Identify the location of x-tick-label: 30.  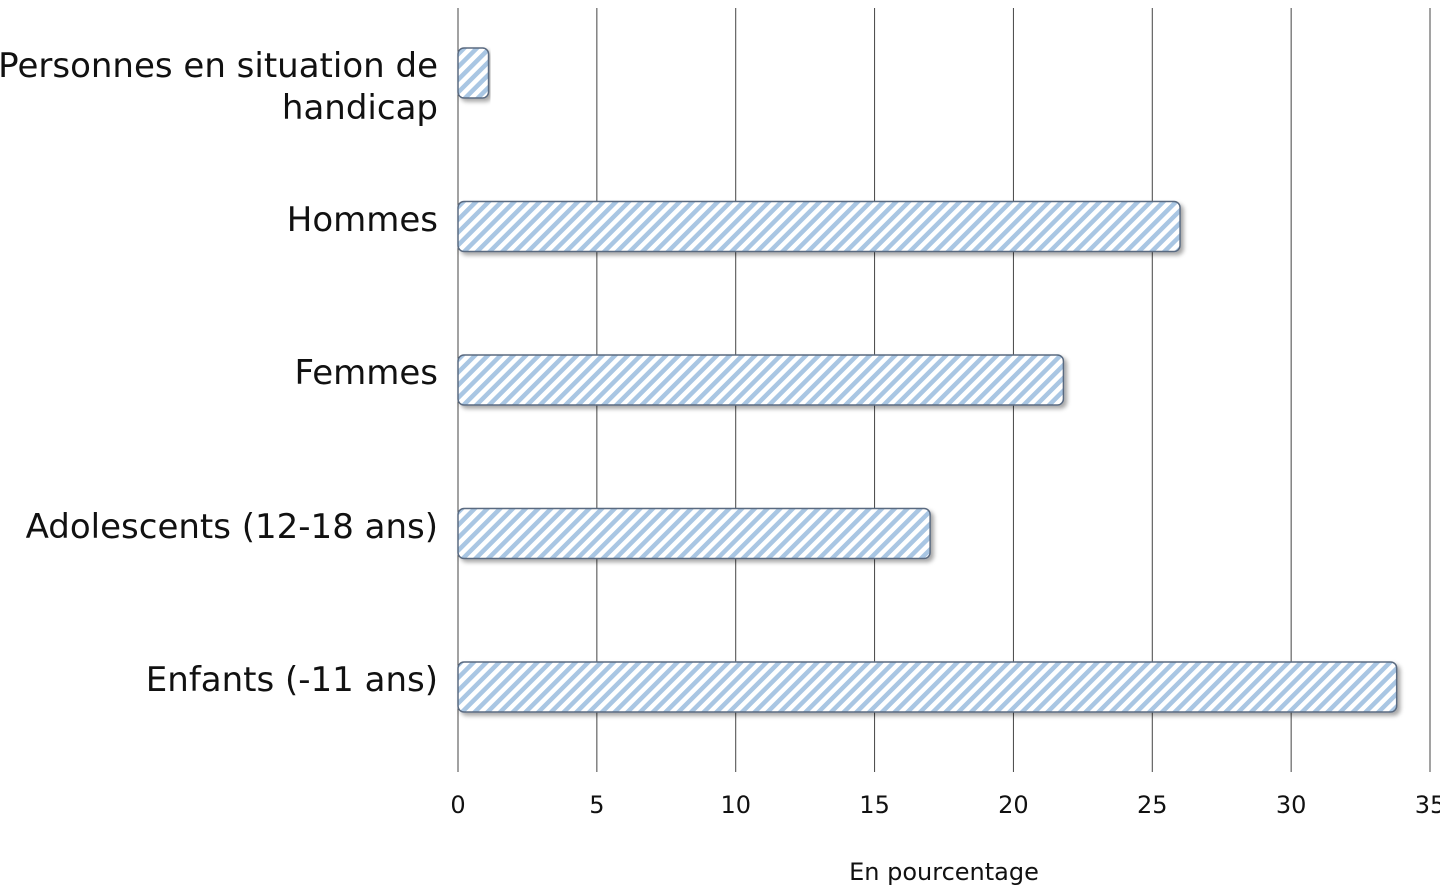
(1291, 805).